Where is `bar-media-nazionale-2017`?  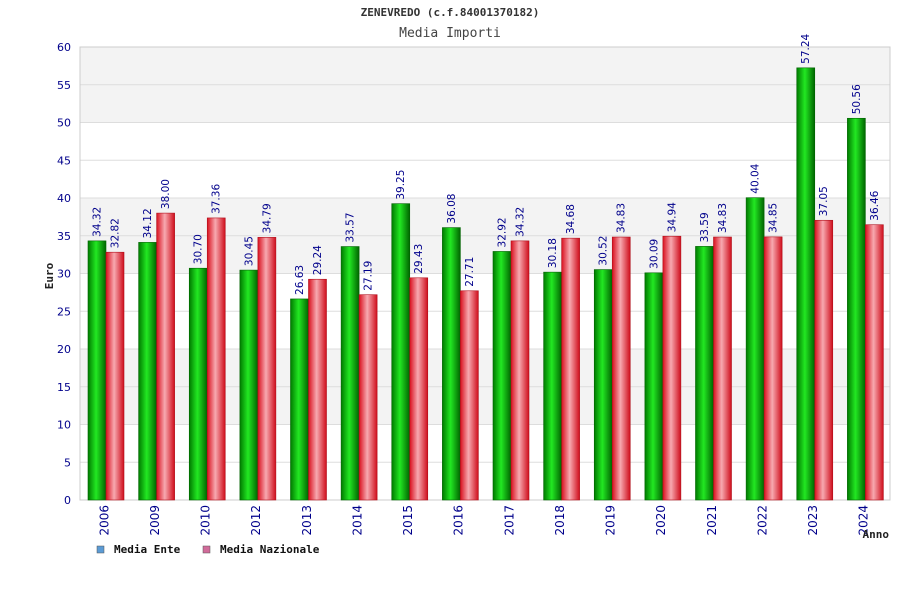
bar-media-nazionale-2017 is located at coordinates (520, 370).